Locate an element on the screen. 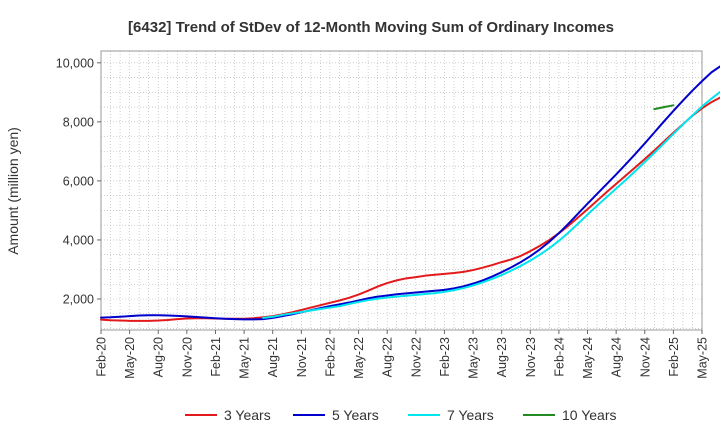 The width and height of the screenshot is (720, 445). legend-label-7-years: 7 Years is located at coordinates (470, 415).